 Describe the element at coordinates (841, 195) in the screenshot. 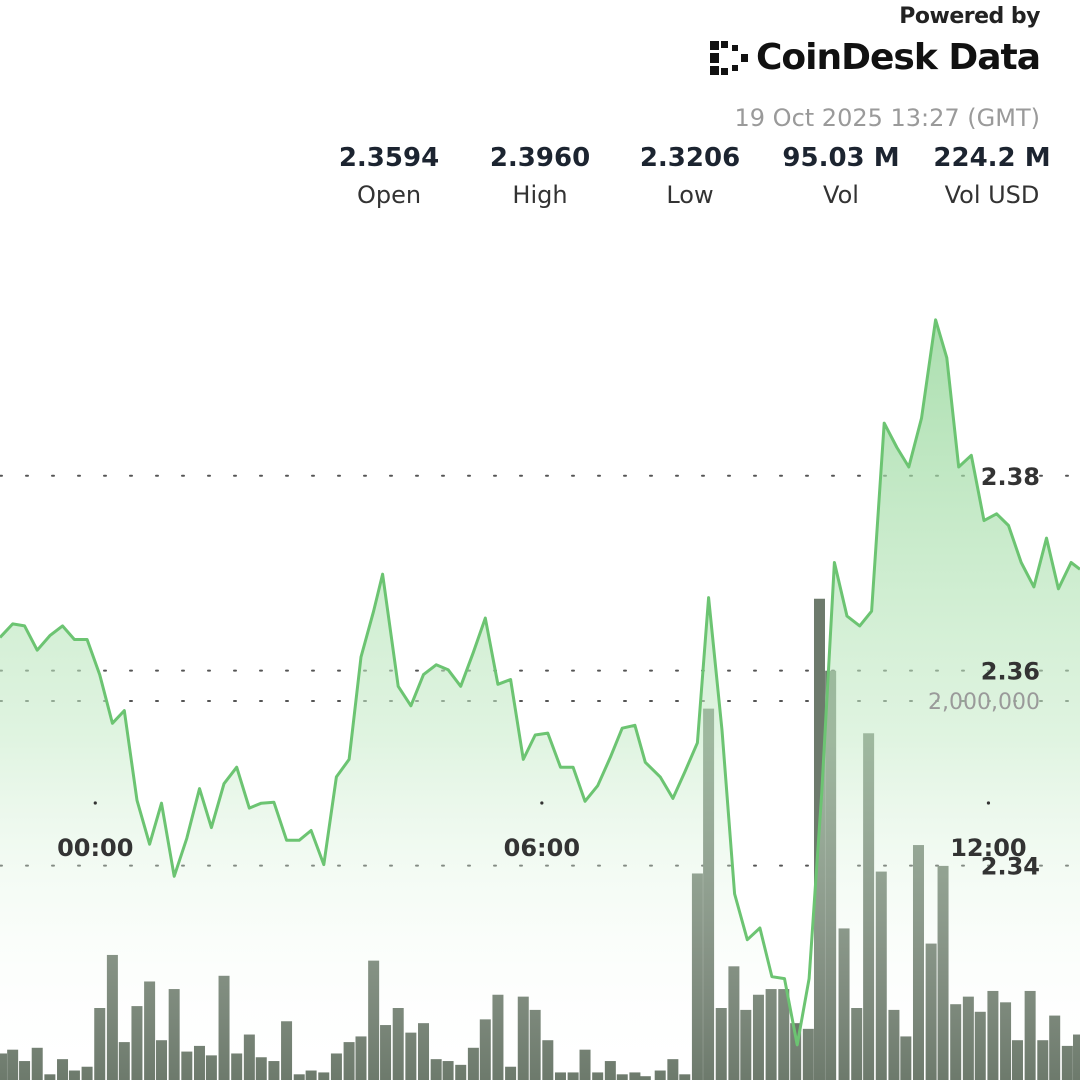

I see `stat-label: Vol` at that location.